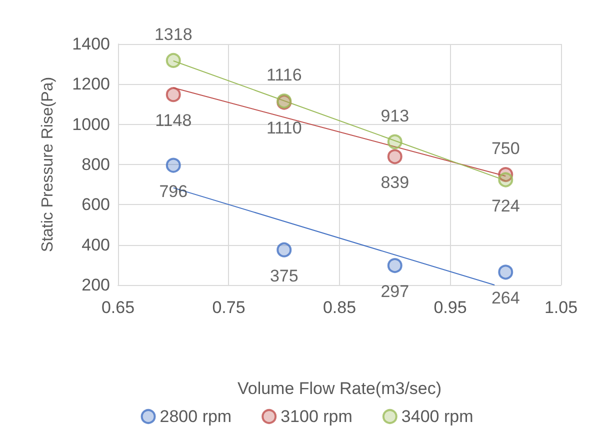 This screenshot has width=614, height=443. I want to click on y-tick-label: 1000, so click(91, 124).